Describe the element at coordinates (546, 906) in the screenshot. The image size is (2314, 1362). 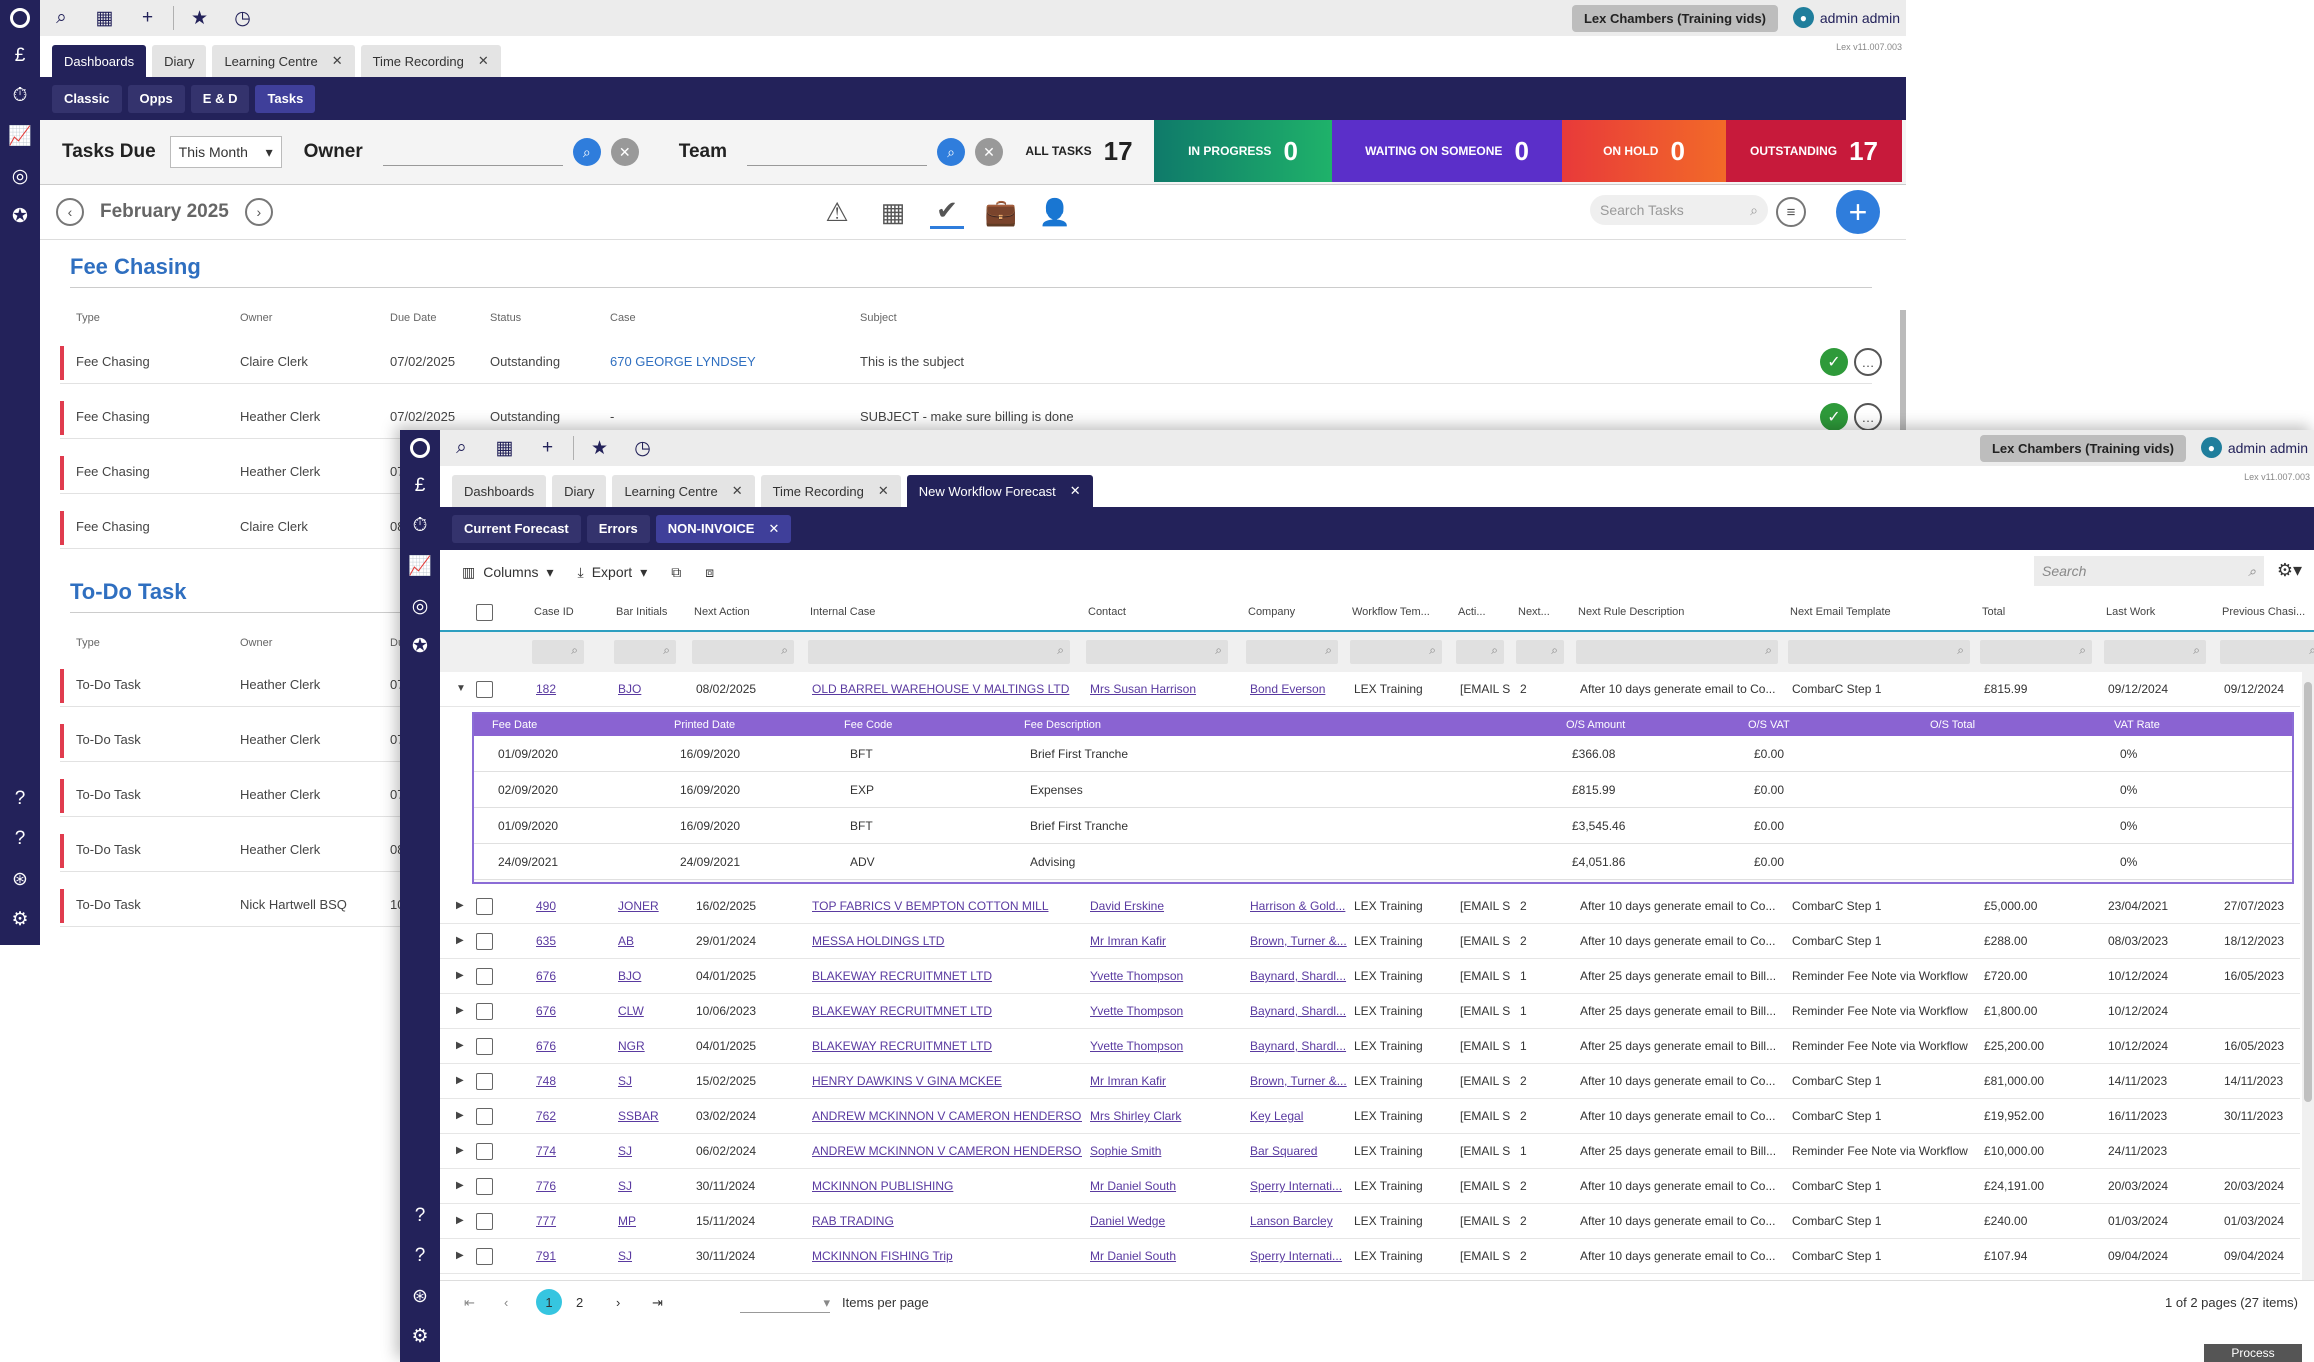
I see `cell: 490` at that location.